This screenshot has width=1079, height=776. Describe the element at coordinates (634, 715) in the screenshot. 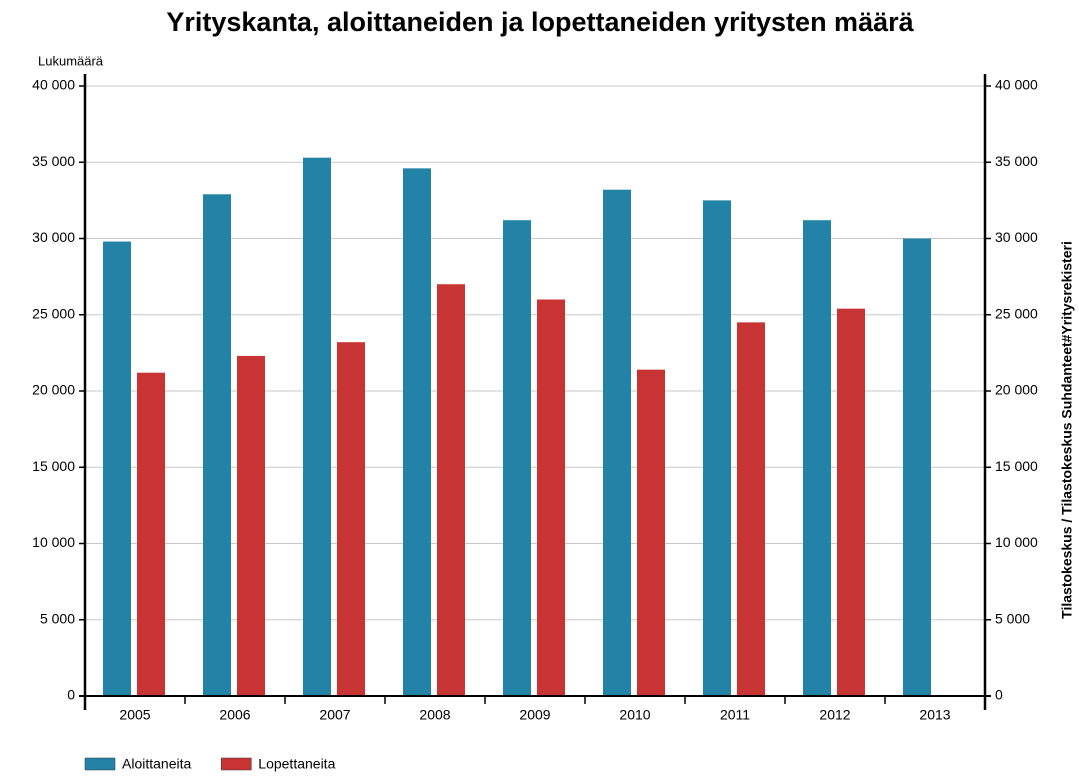

I see `x-tick-label: 2010` at that location.